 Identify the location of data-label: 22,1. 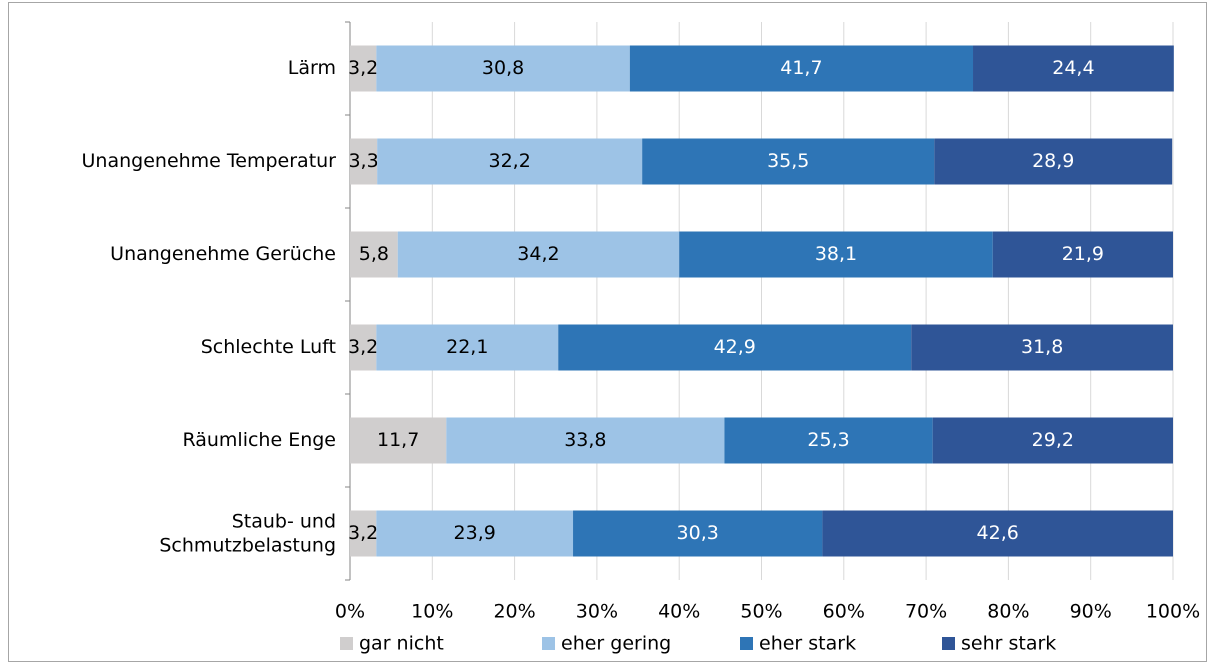
(467, 347).